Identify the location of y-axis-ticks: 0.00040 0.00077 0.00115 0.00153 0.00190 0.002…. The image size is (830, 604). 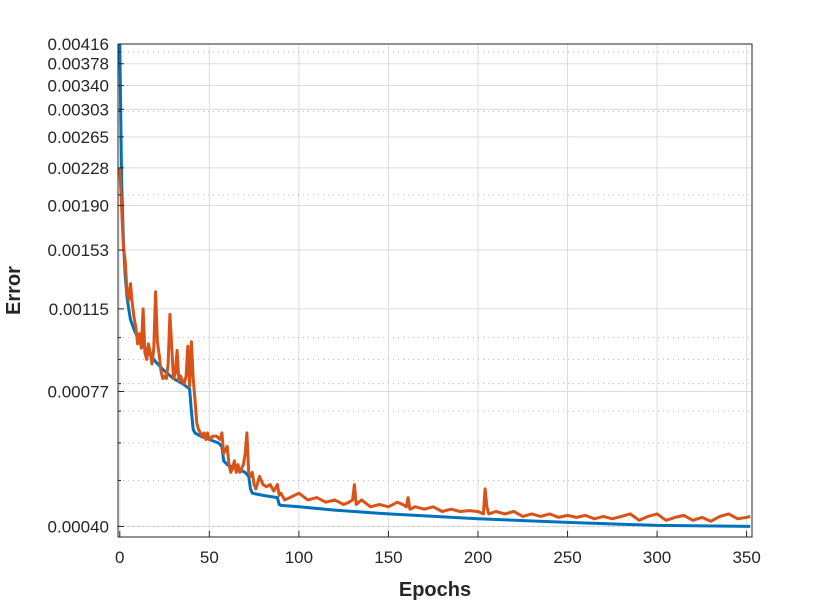
(86, 285).